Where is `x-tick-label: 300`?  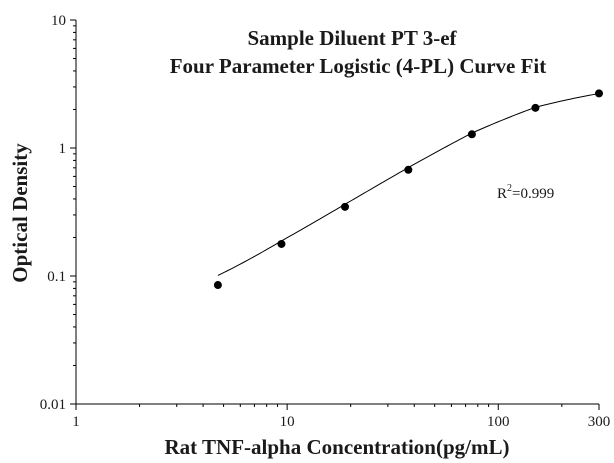
x-tick-label: 300 is located at coordinates (599, 422).